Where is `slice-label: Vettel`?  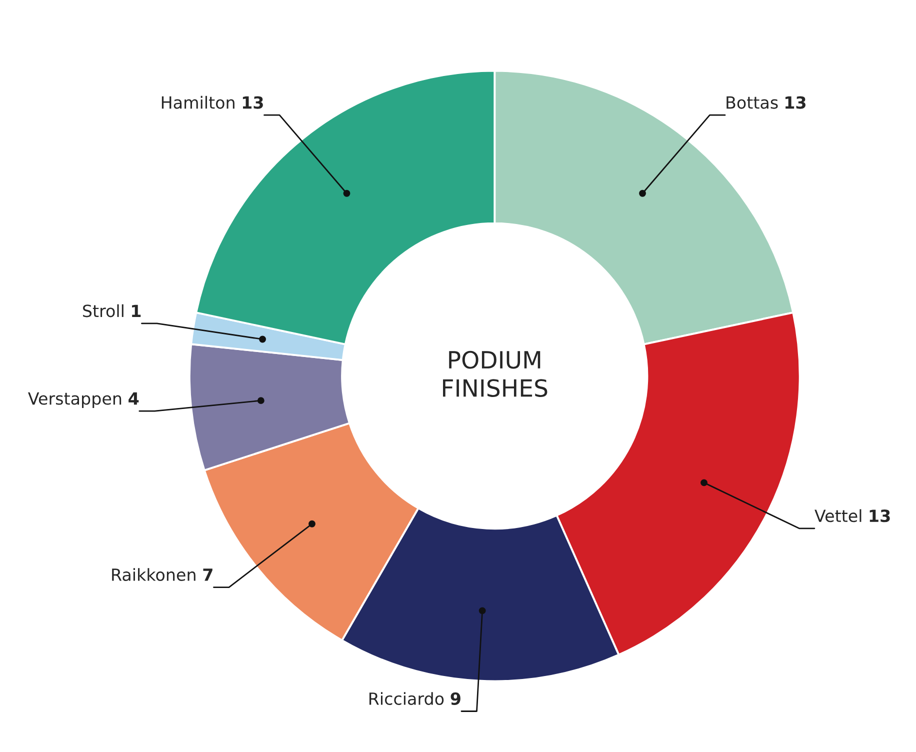
slice-label: Vettel is located at coordinates (838, 515).